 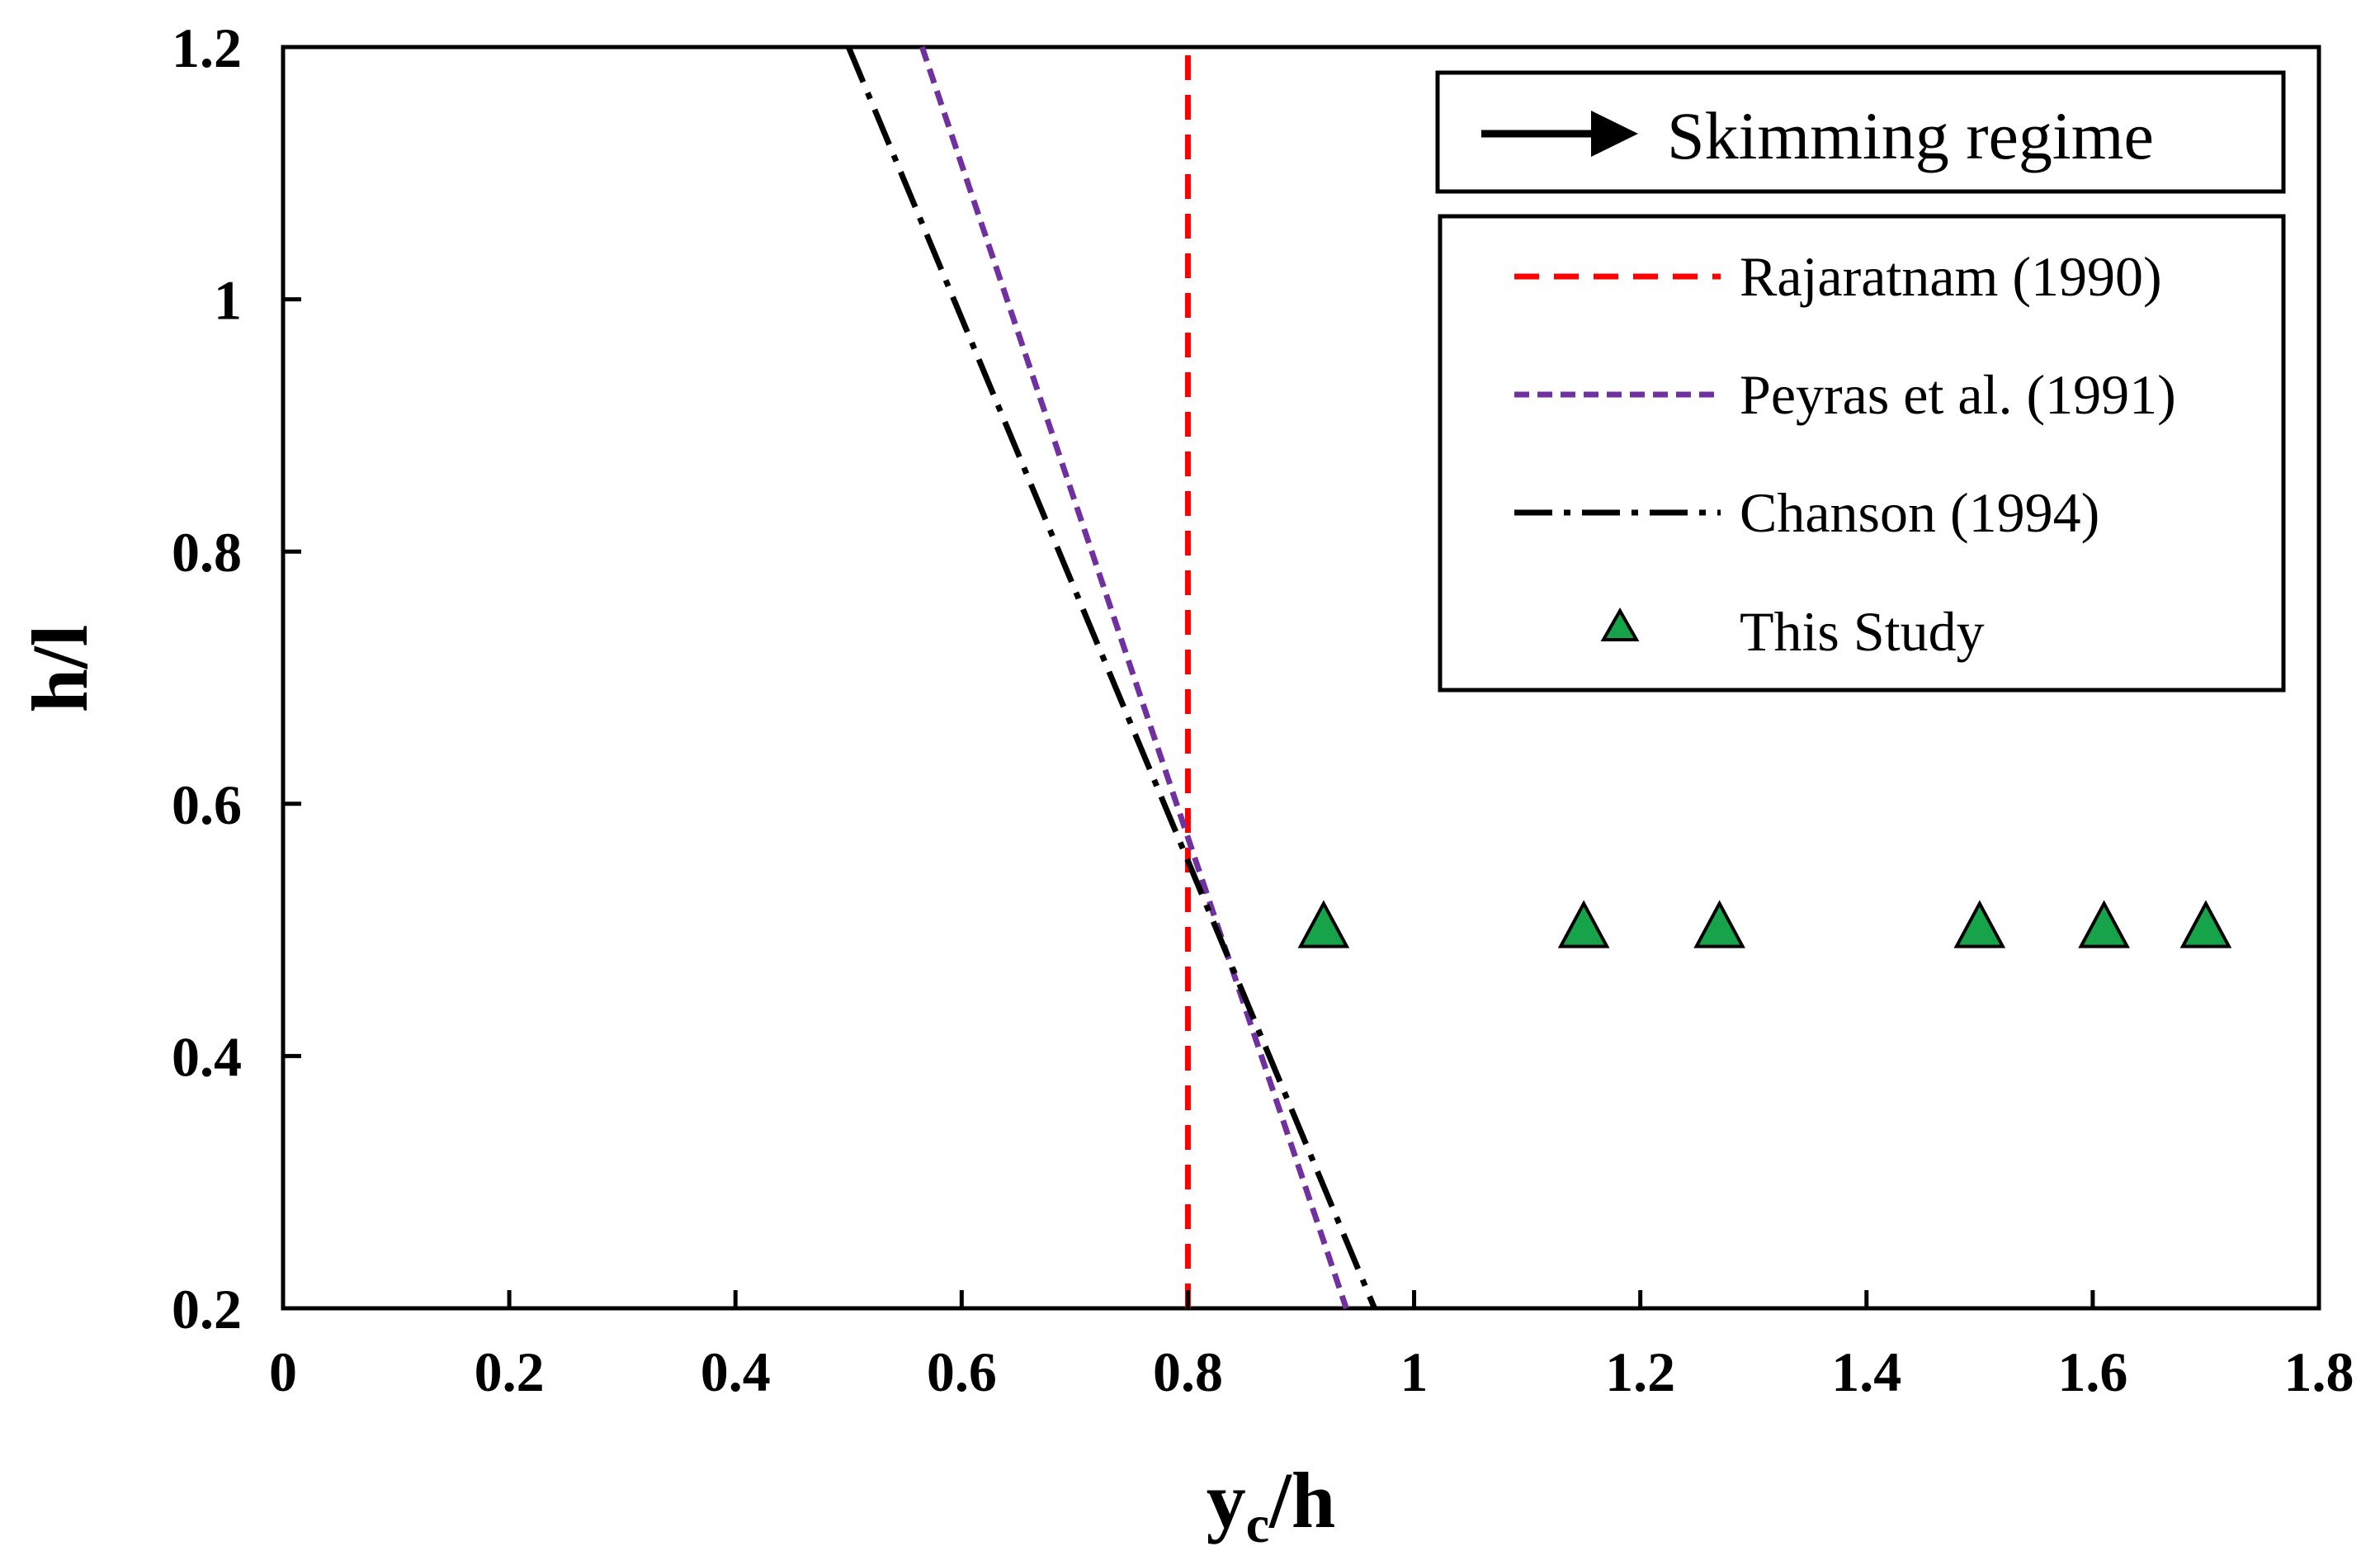 I want to click on x-tick-label: 1.8, so click(x=2319, y=1371).